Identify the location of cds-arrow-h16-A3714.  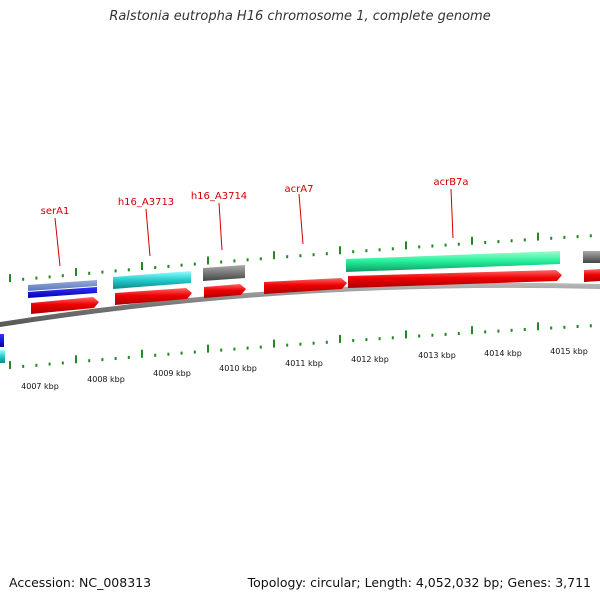
(225, 291).